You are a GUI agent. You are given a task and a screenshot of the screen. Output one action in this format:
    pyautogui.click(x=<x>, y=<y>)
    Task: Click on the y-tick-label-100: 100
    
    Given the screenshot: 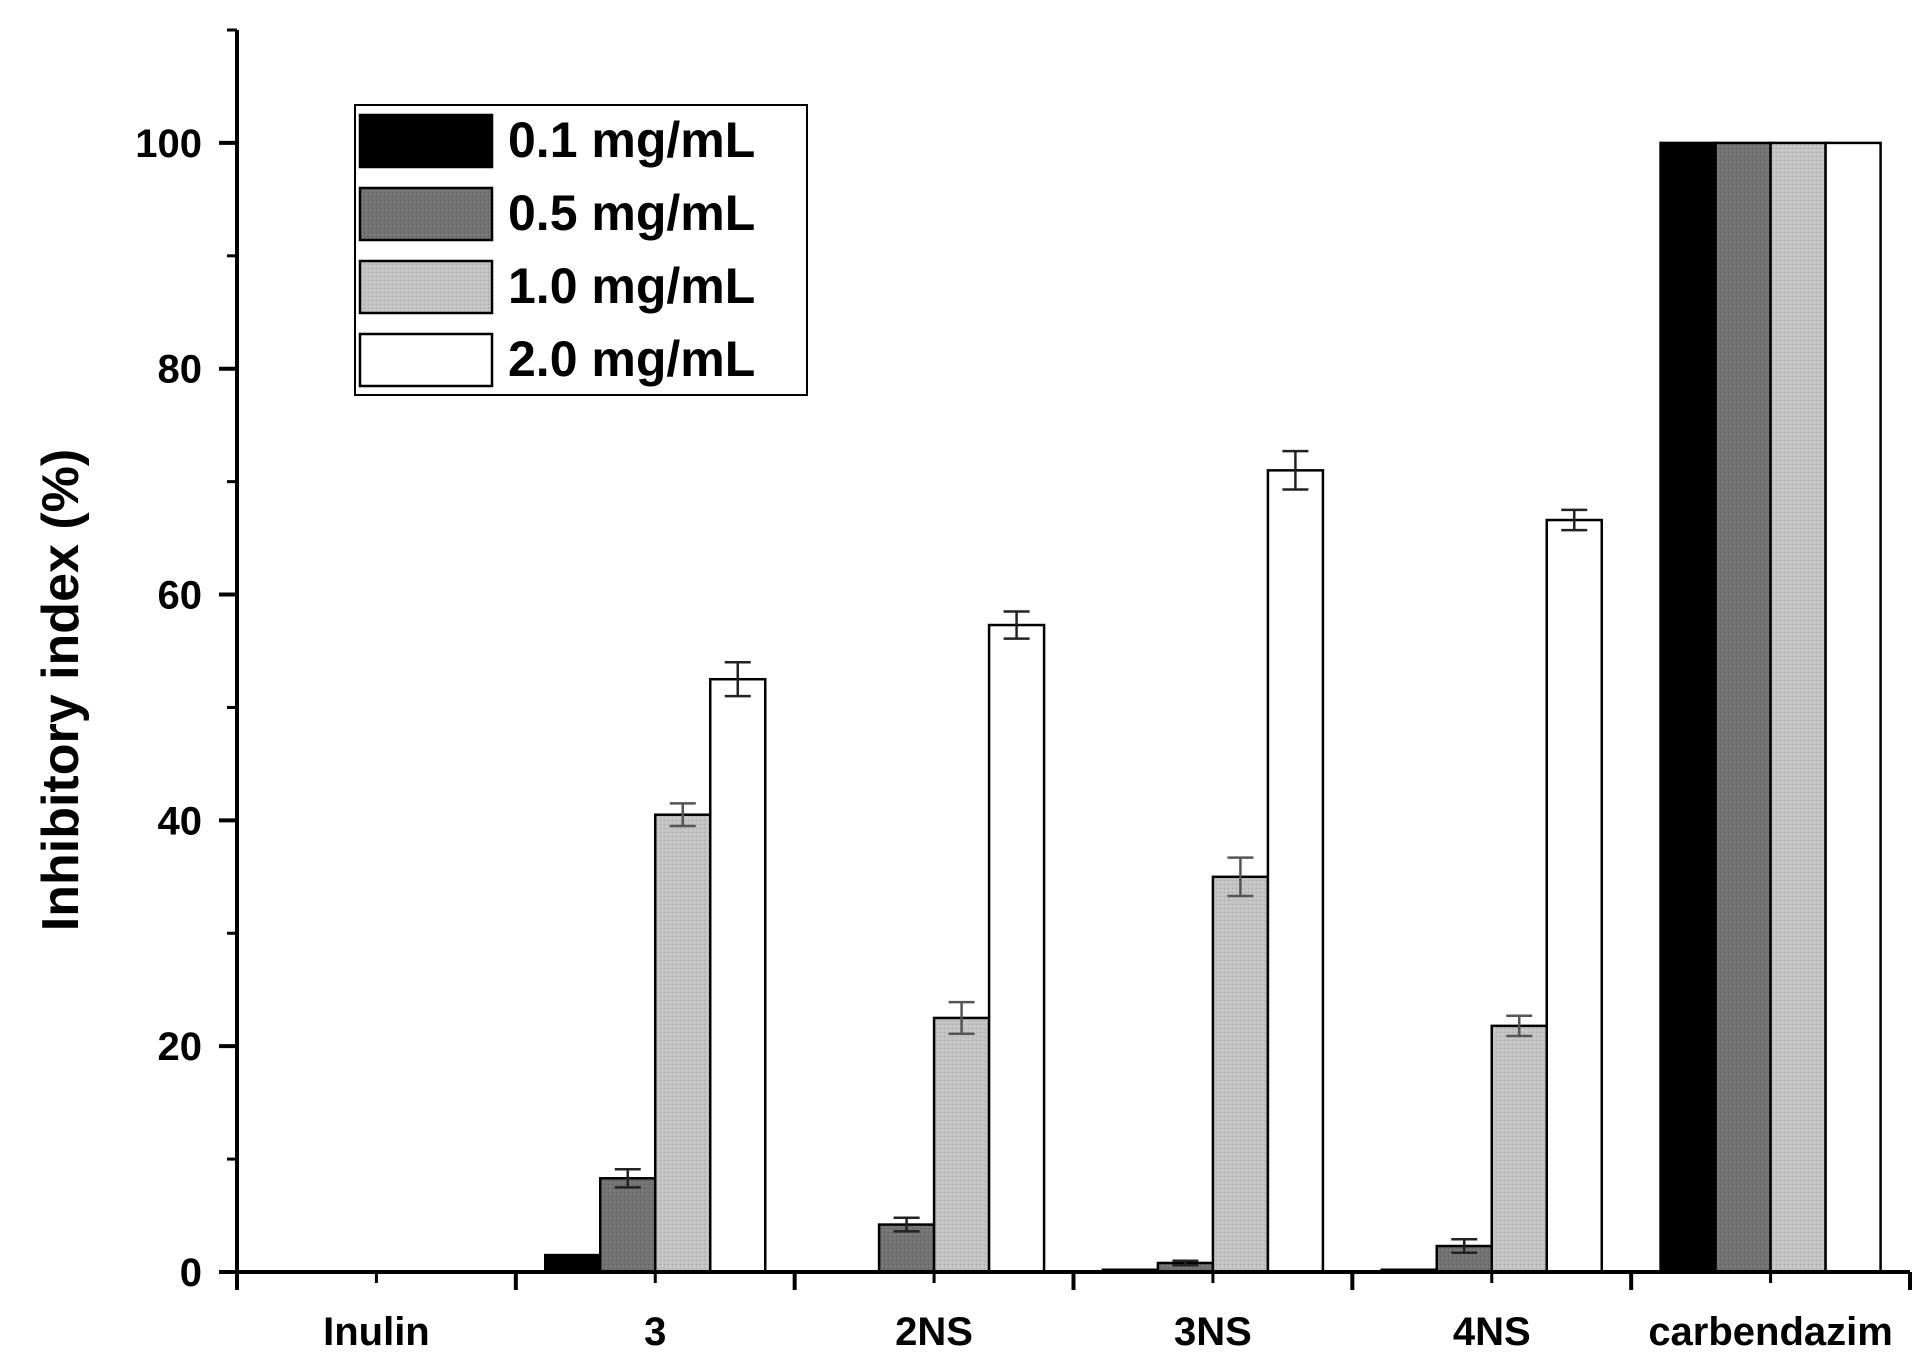 What is the action you would take?
    pyautogui.click(x=168, y=144)
    